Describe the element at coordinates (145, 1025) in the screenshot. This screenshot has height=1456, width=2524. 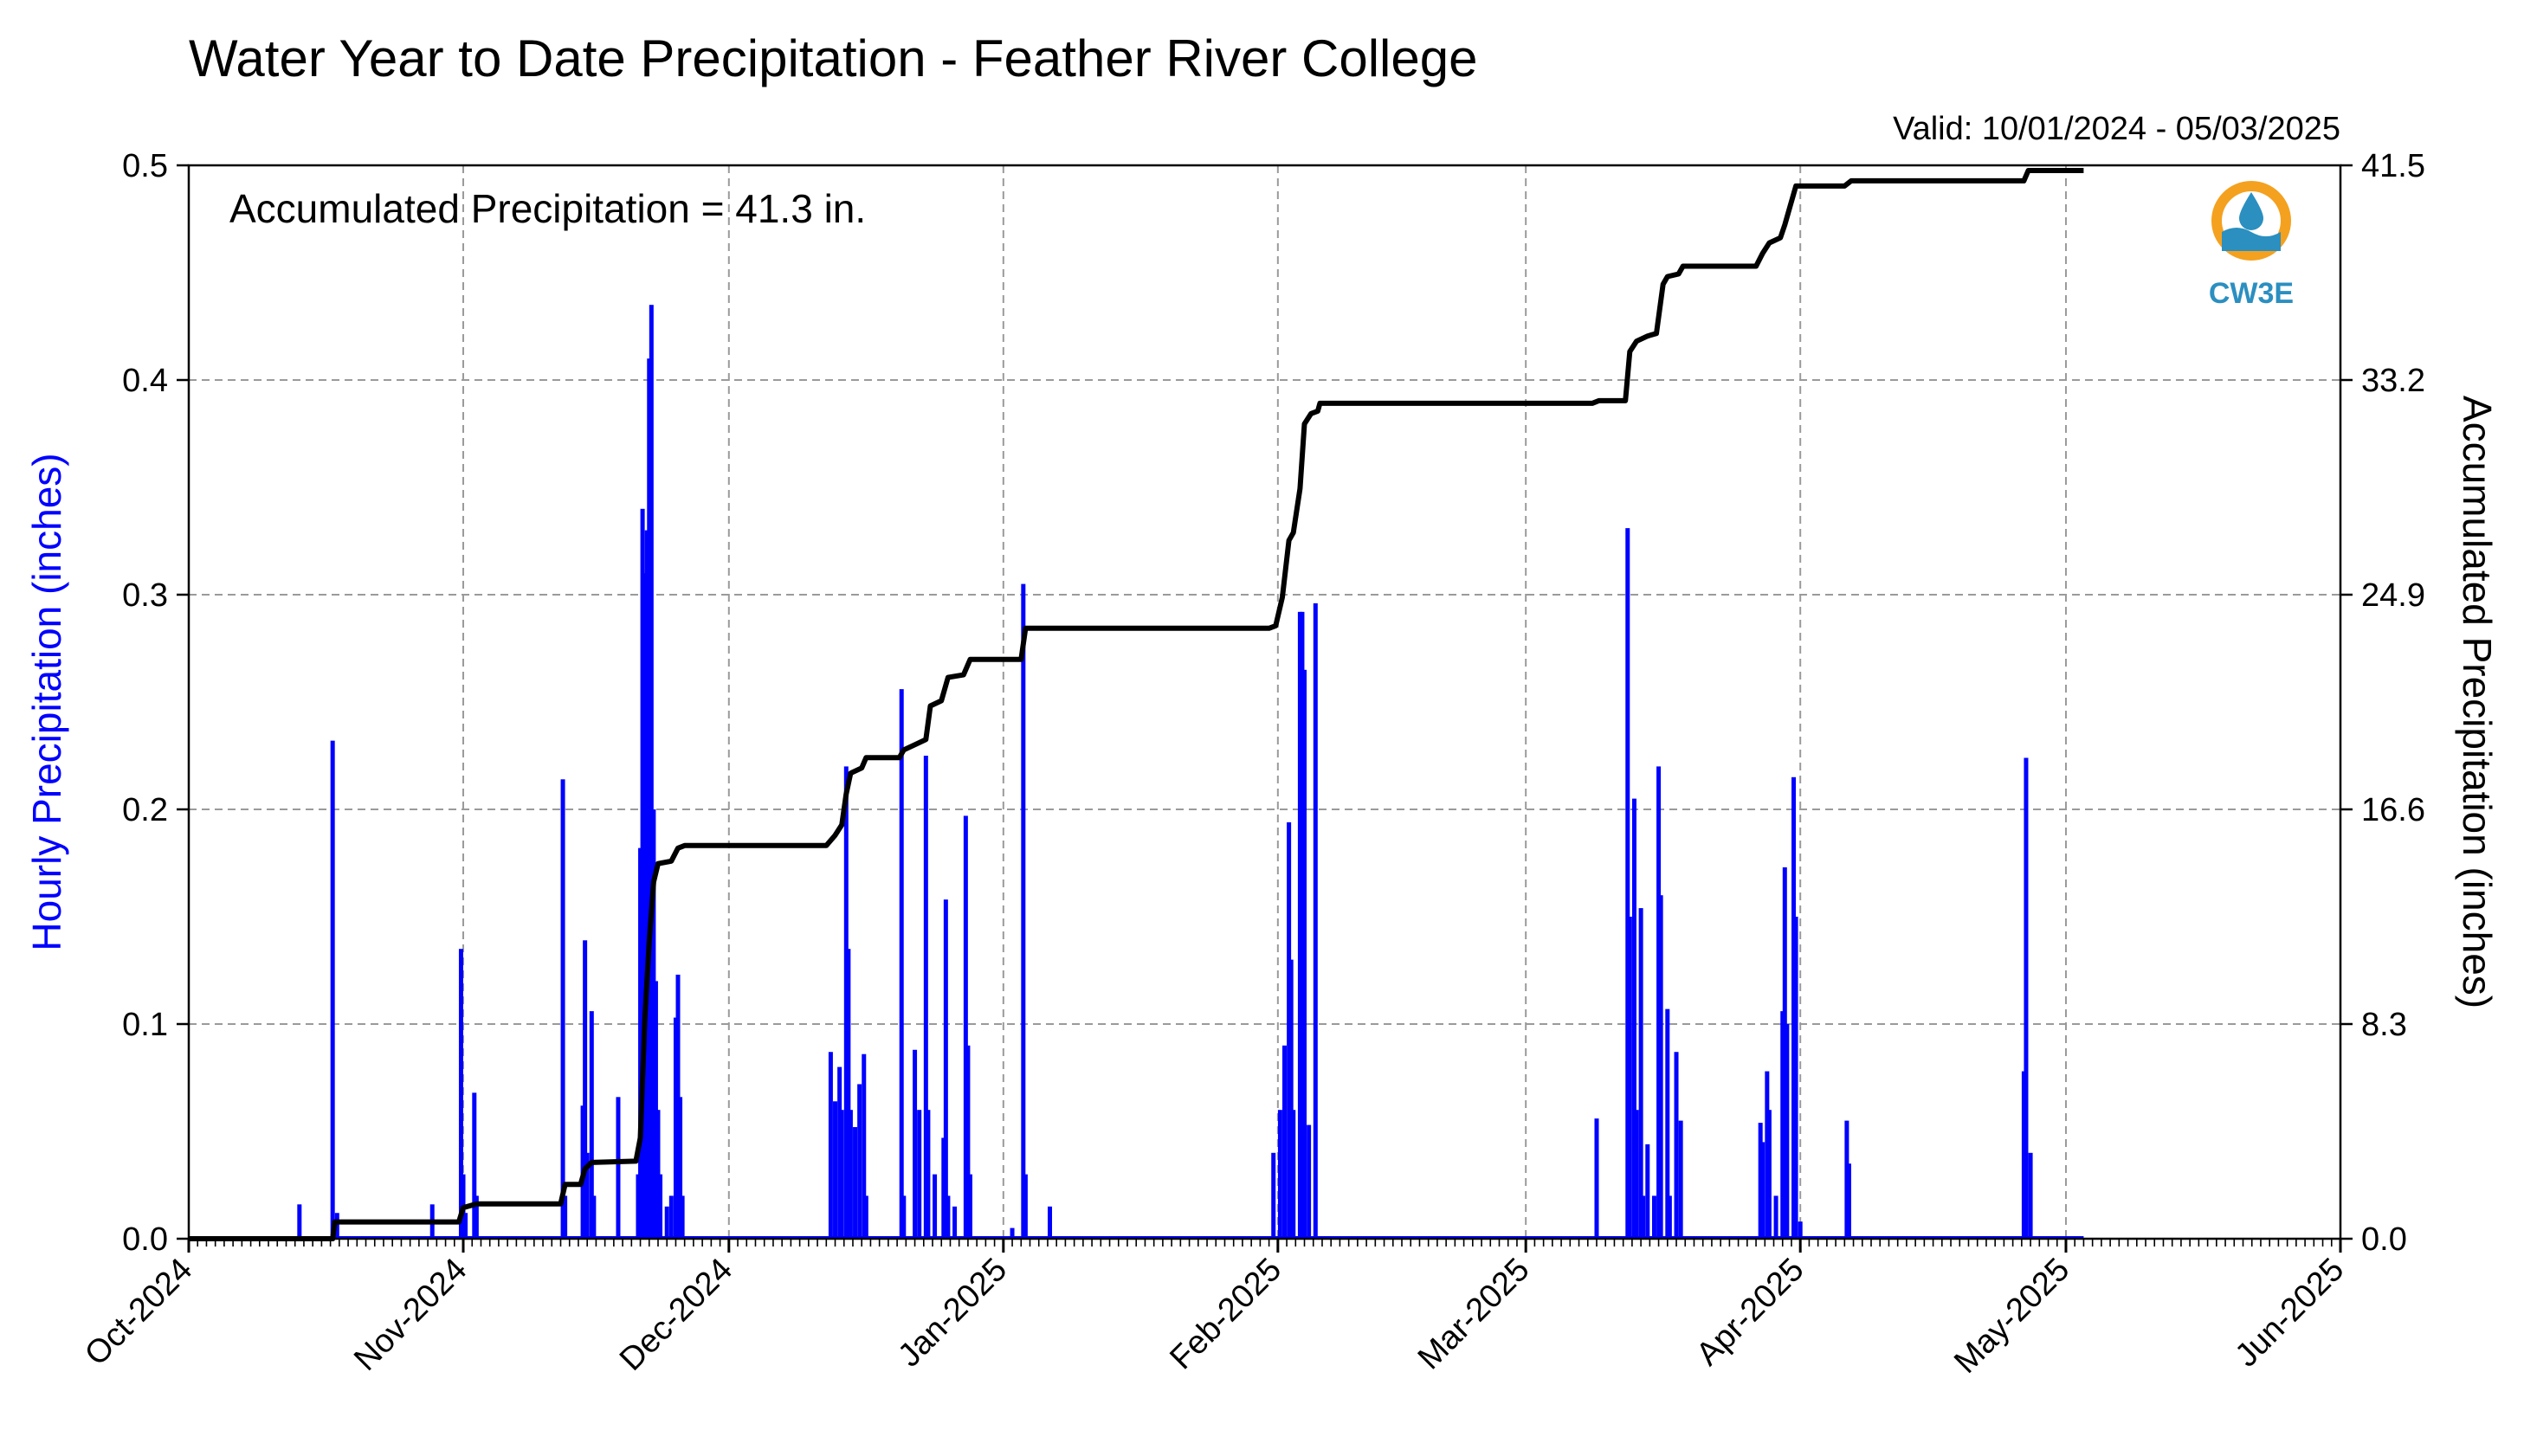
I see `left-y-tick-label: 0.1` at that location.